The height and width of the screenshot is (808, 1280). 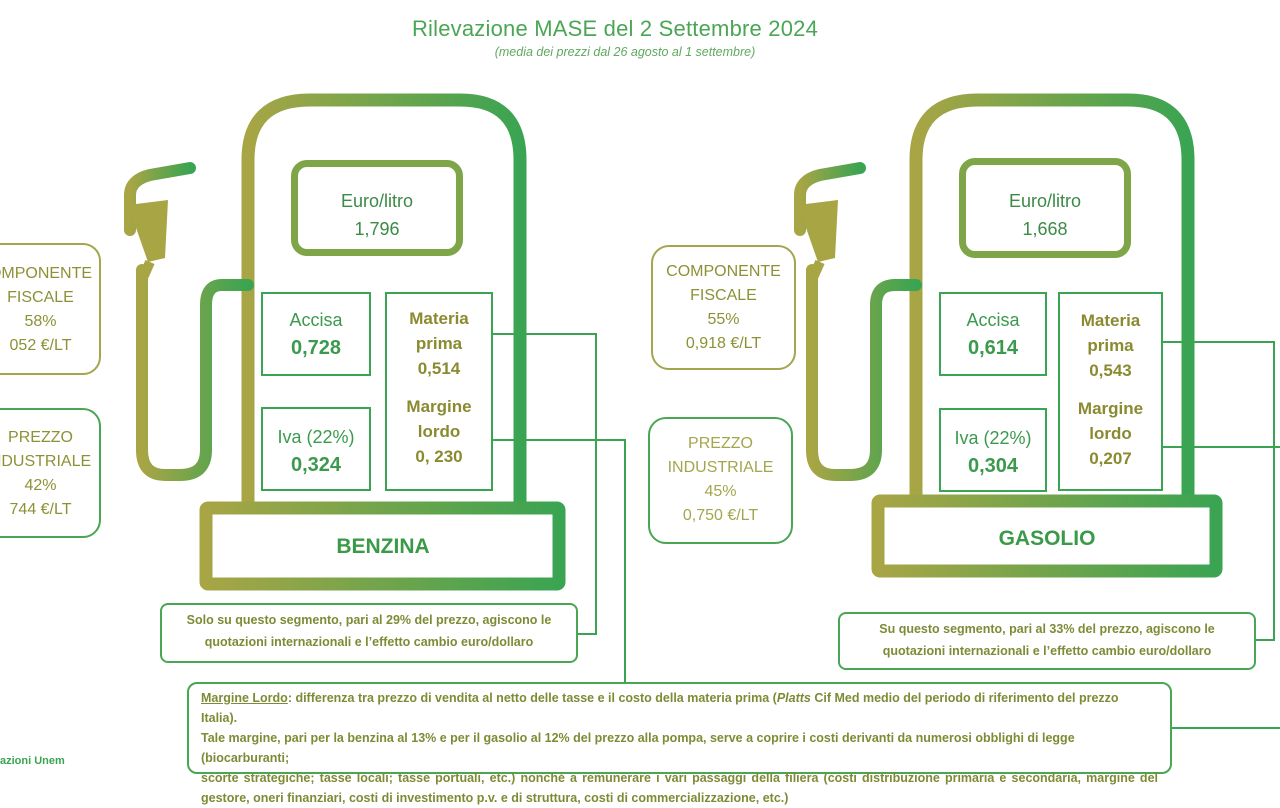 I want to click on margine-term: Margine Lordo, so click(x=244, y=698).